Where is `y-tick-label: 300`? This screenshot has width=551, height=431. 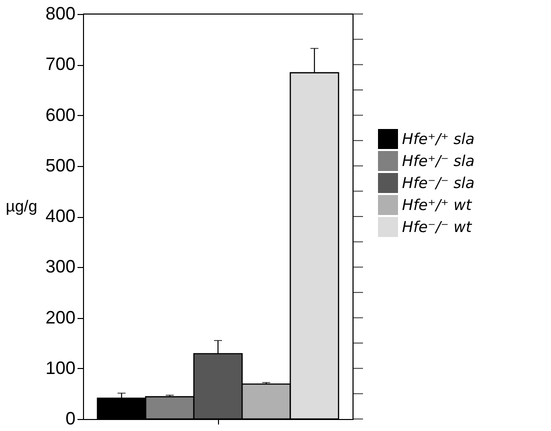 y-tick-label: 300 is located at coordinates (60, 266).